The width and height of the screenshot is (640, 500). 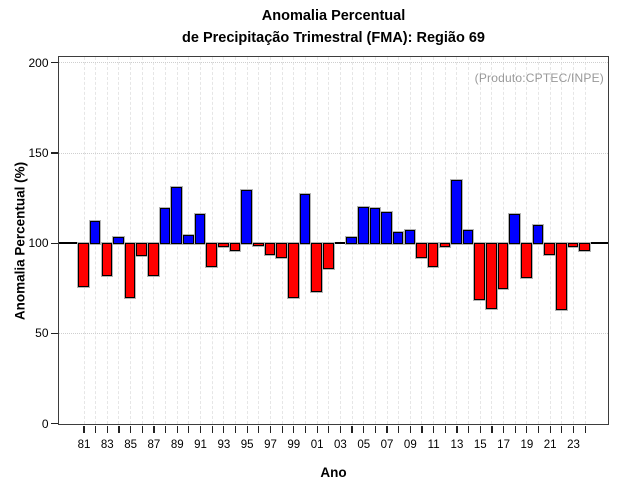 What do you see at coordinates (38, 243) in the screenshot?
I see `y-tick-label: 100` at bounding box center [38, 243].